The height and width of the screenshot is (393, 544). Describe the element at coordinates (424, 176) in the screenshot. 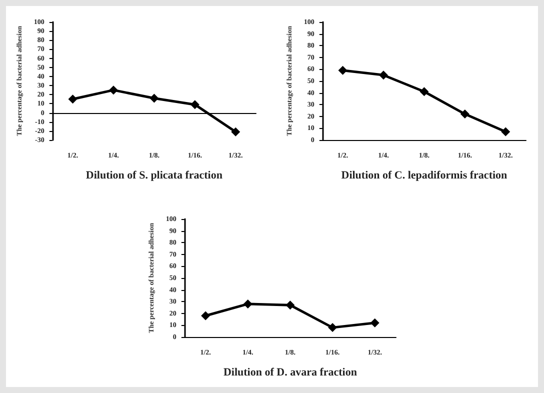

I see `x-axis-title: Dilution of C. lepadiformis fraction` at that location.